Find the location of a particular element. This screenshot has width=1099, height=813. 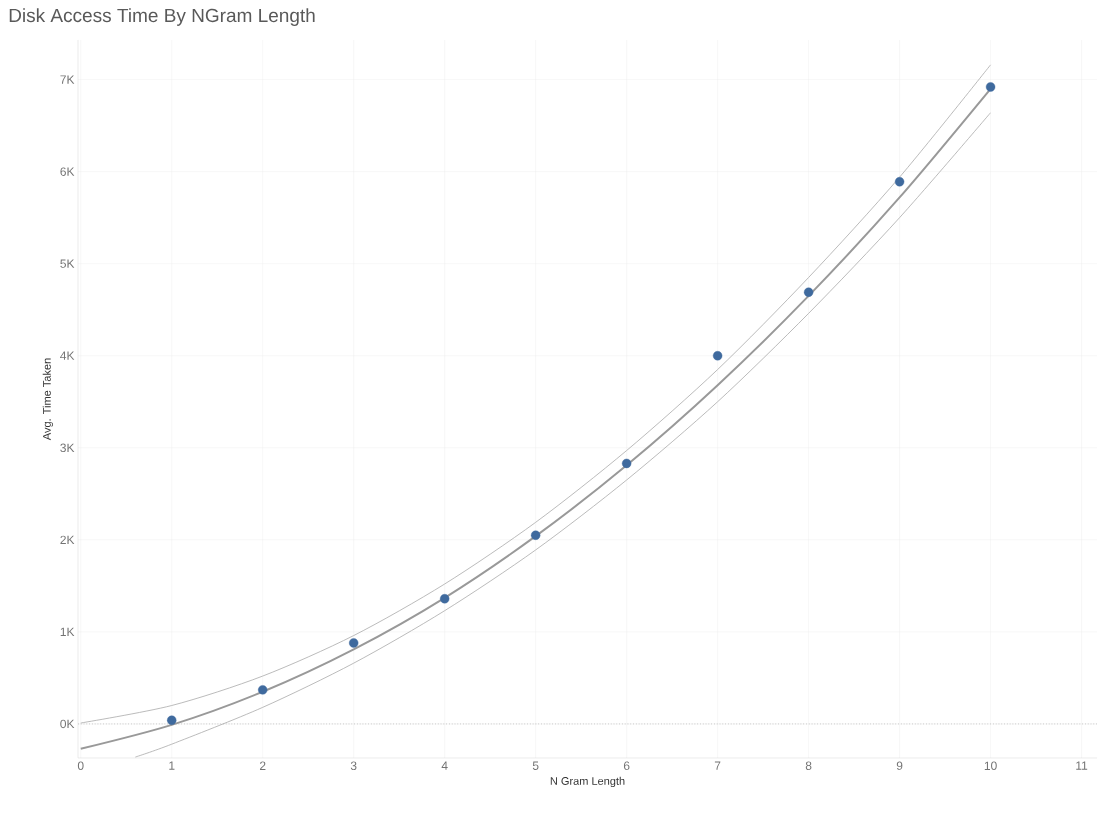

y-tick-label: 6K is located at coordinates (67, 171).